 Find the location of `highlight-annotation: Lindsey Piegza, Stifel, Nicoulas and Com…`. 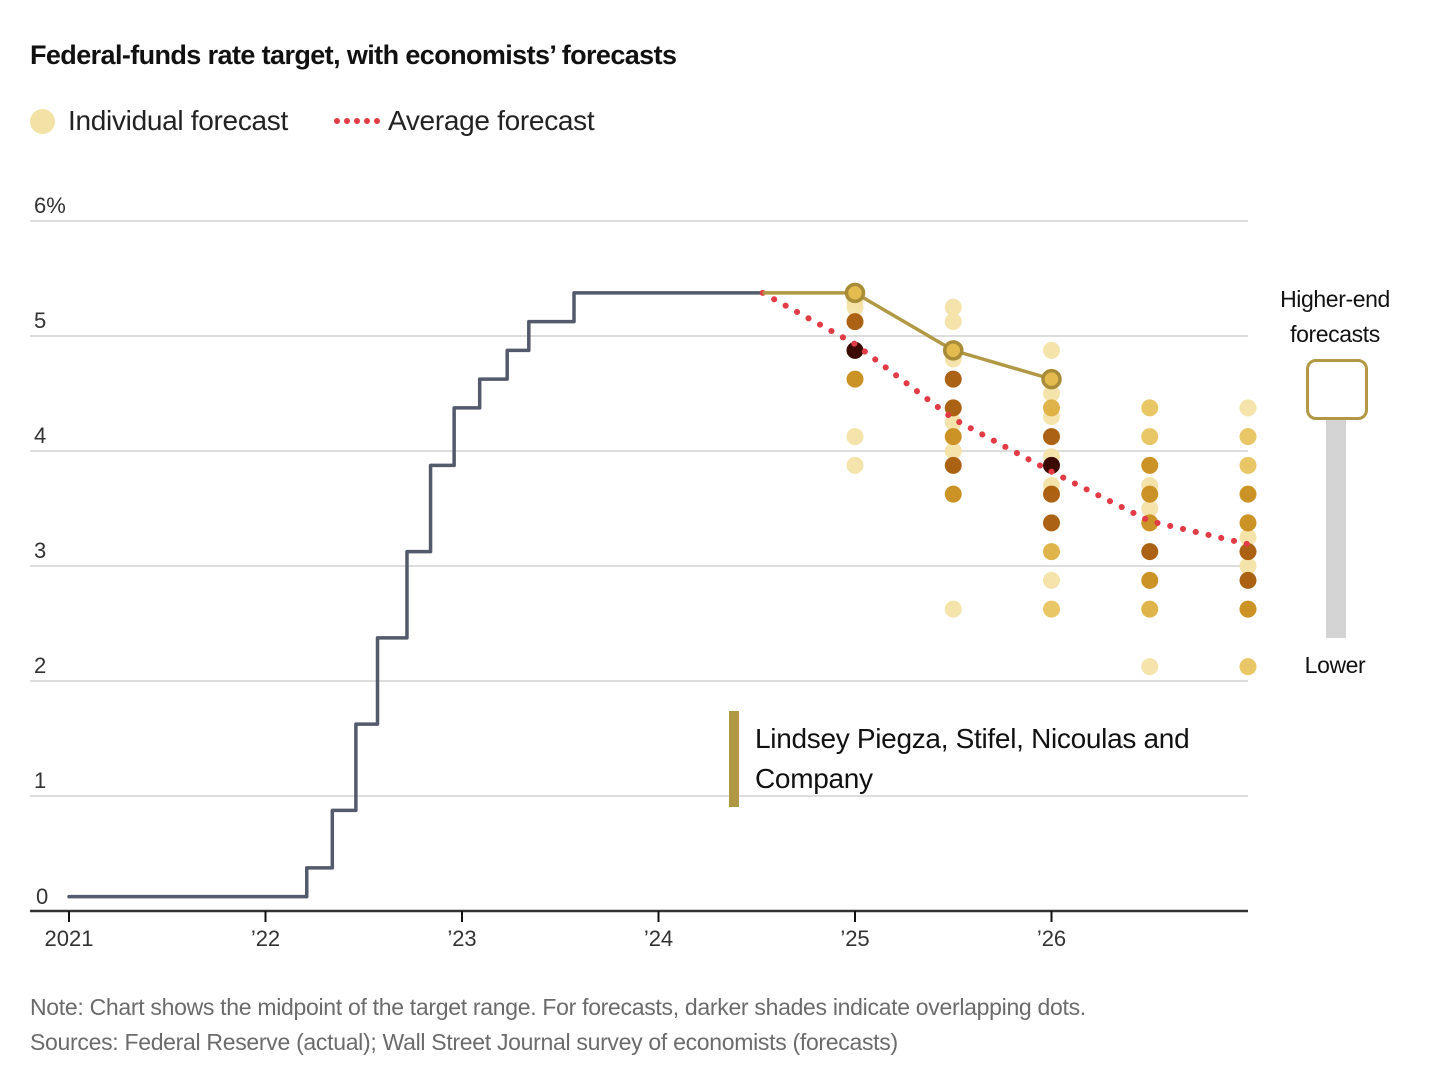

highlight-annotation: Lindsey Piegza, Stifel, Nicoulas and Com… is located at coordinates (977, 759).